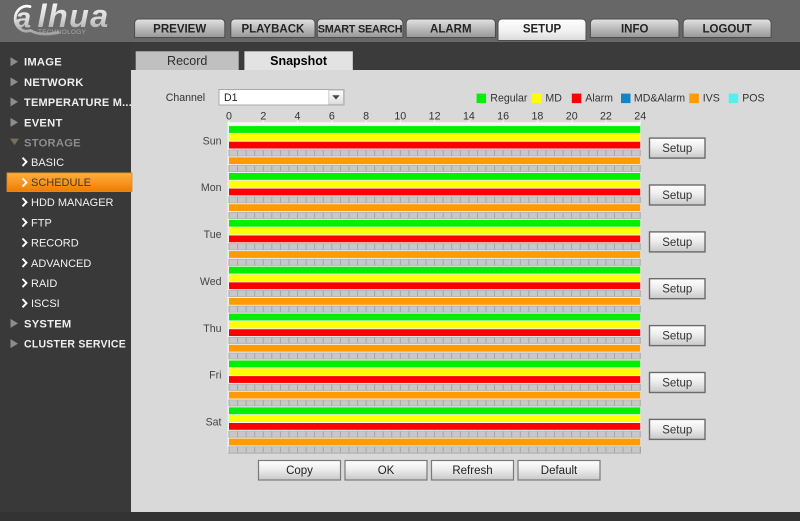 The height and width of the screenshot is (521, 800). What do you see at coordinates (509, 98) in the screenshot?
I see `svg-text: Regular` at bounding box center [509, 98].